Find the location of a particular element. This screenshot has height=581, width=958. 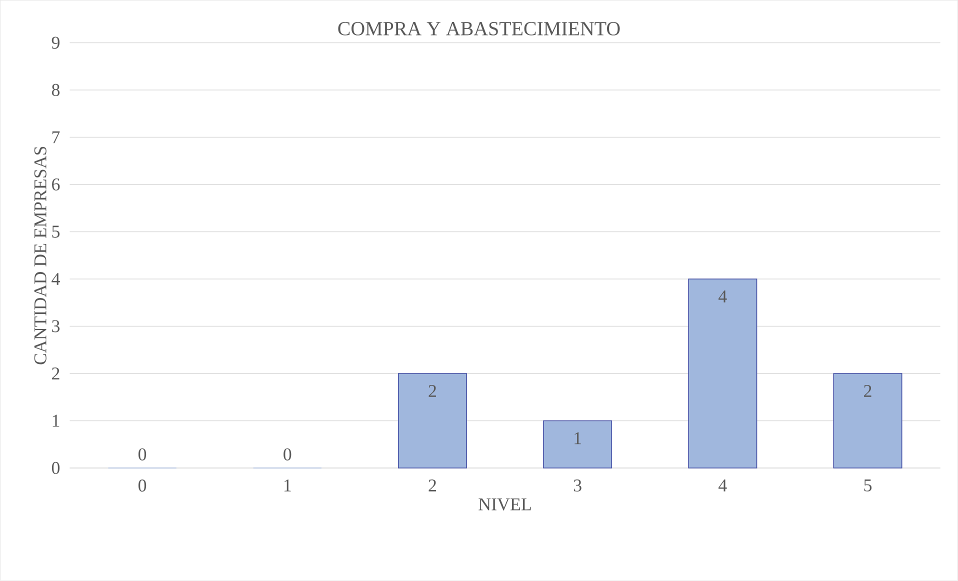

x-axis-title: NIVEL is located at coordinates (504, 504).